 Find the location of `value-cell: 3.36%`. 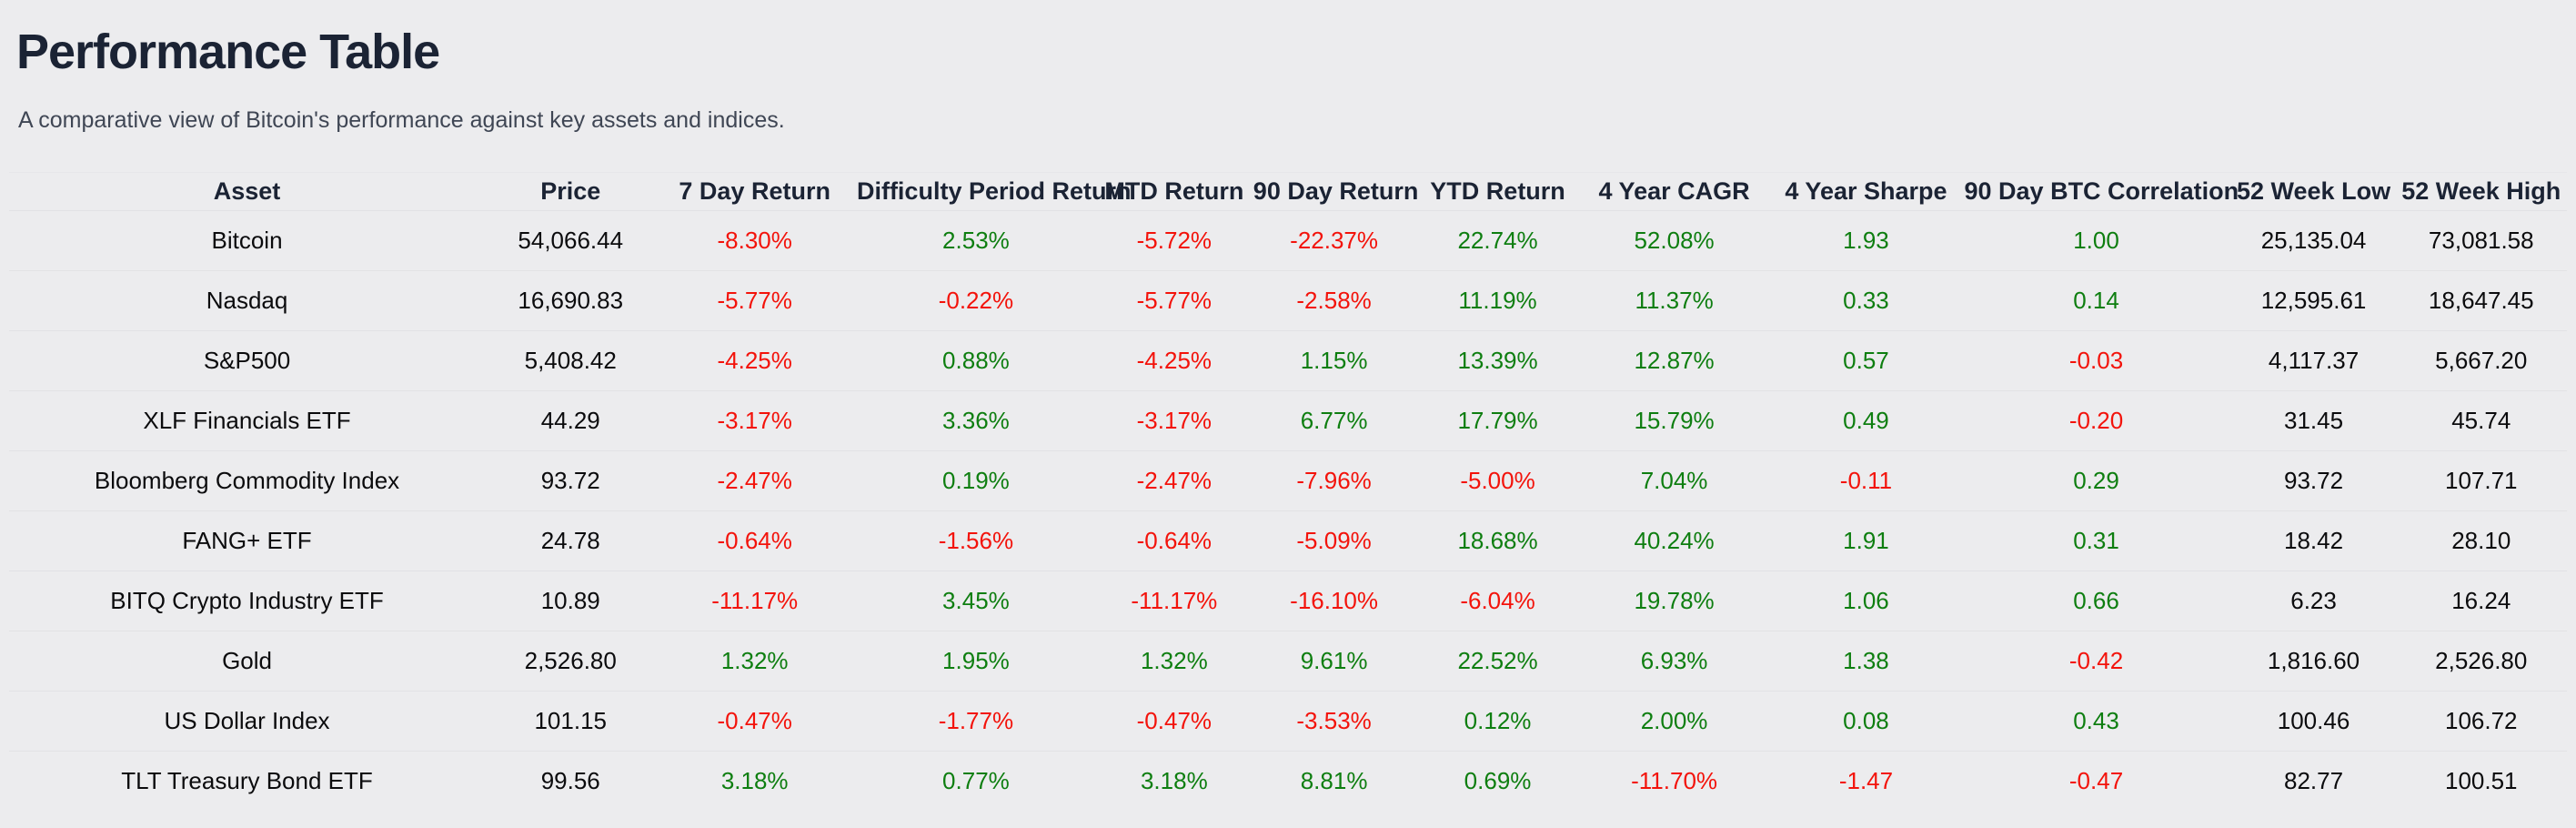

value-cell: 3.36% is located at coordinates (975, 420).